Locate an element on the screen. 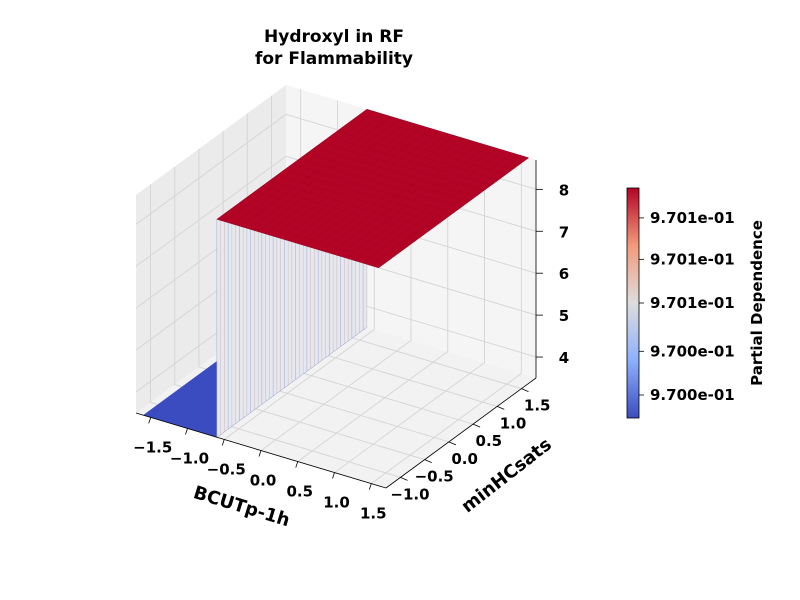  left-wall-pane is located at coordinates (211, 249).